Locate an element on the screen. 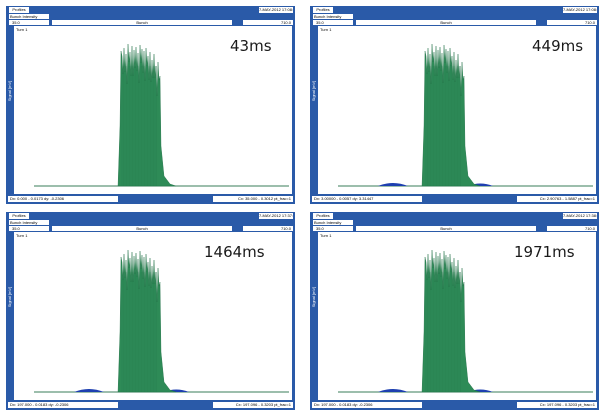  timestamp: 7-MAY-2012 17:37:48 is located at coordinates (276, 216).